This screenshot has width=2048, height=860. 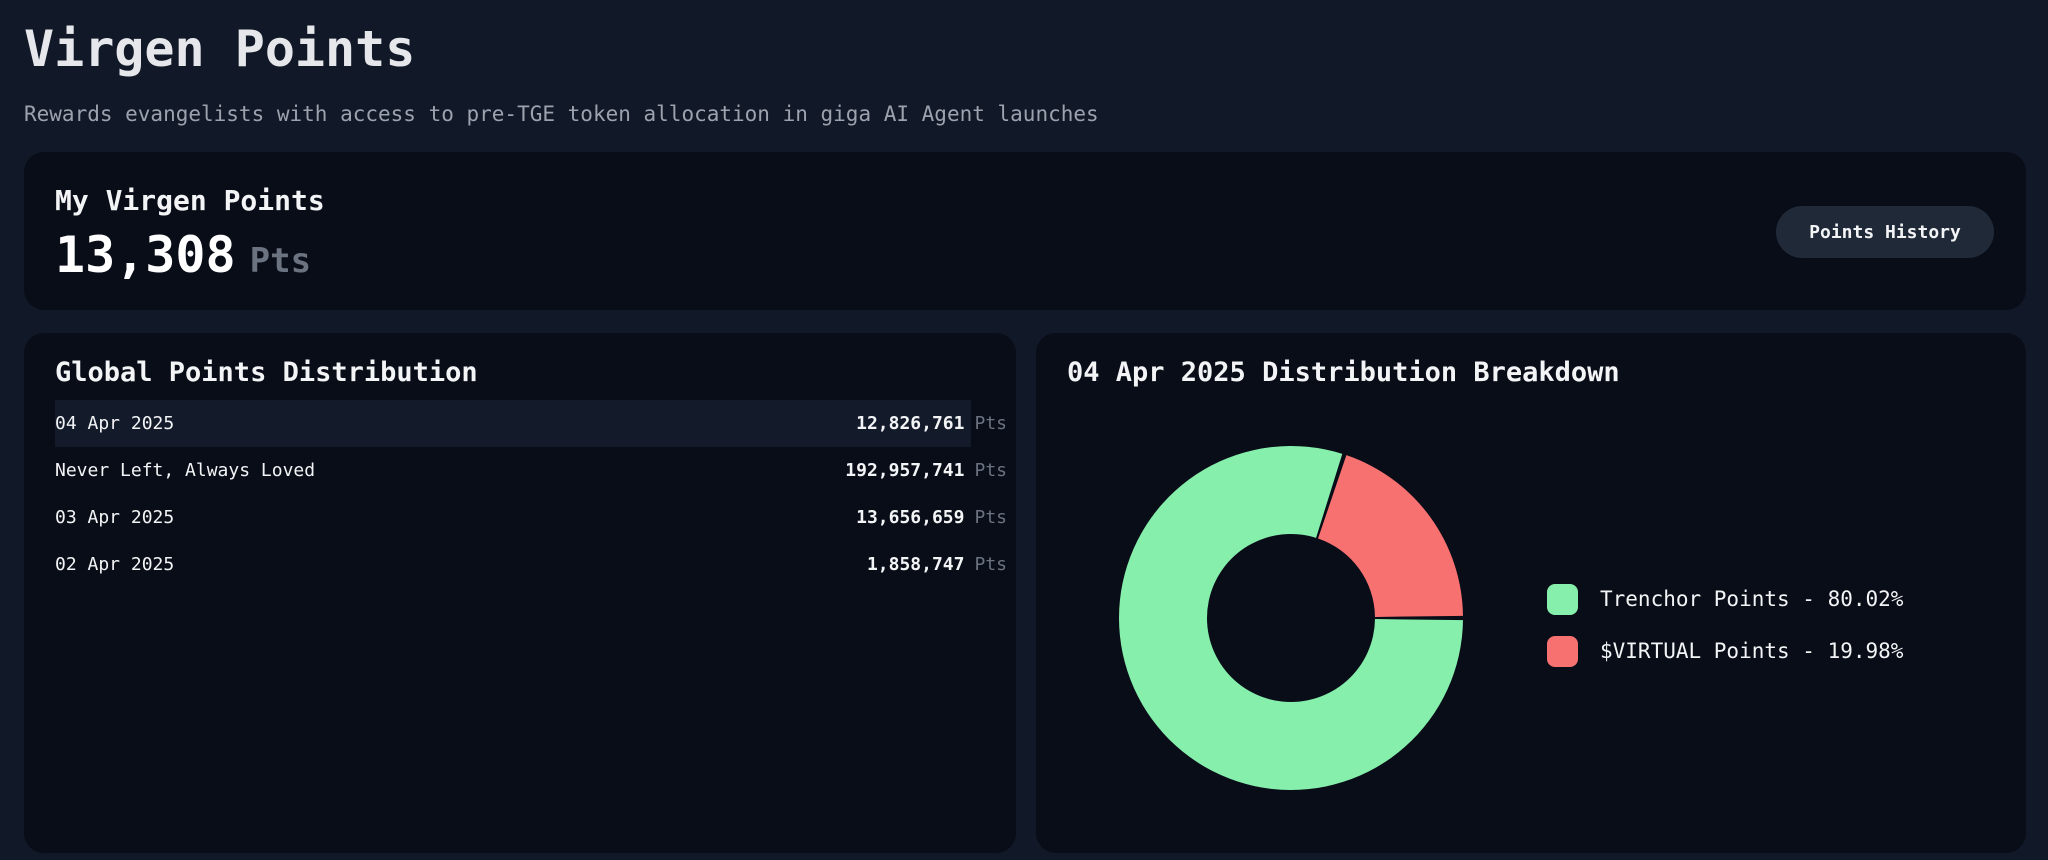 What do you see at coordinates (266, 372) in the screenshot?
I see `global-distribution-title: Global Points Distribution` at bounding box center [266, 372].